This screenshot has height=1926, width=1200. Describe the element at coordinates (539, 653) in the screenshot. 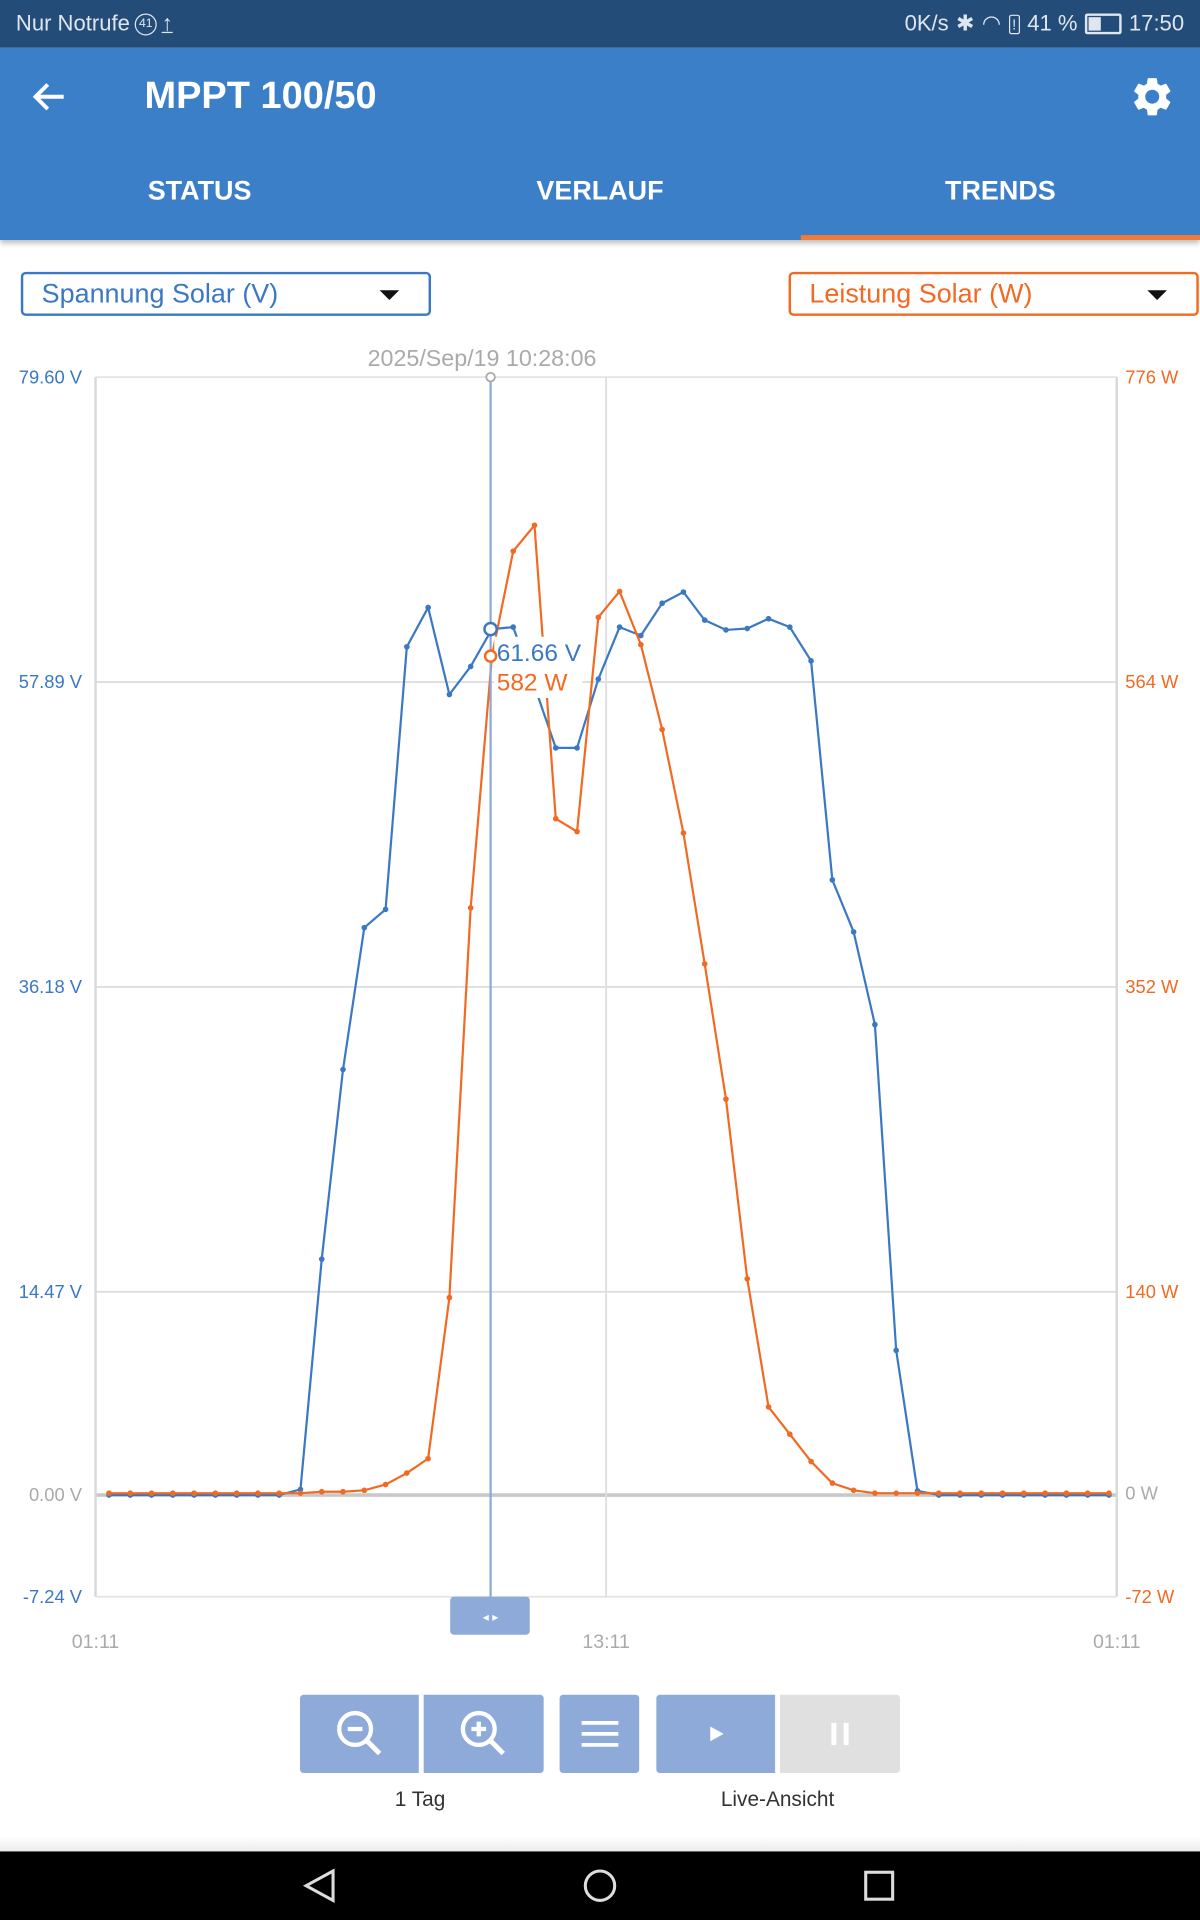

I see `cursor-voltage-value: 61.66 V` at that location.